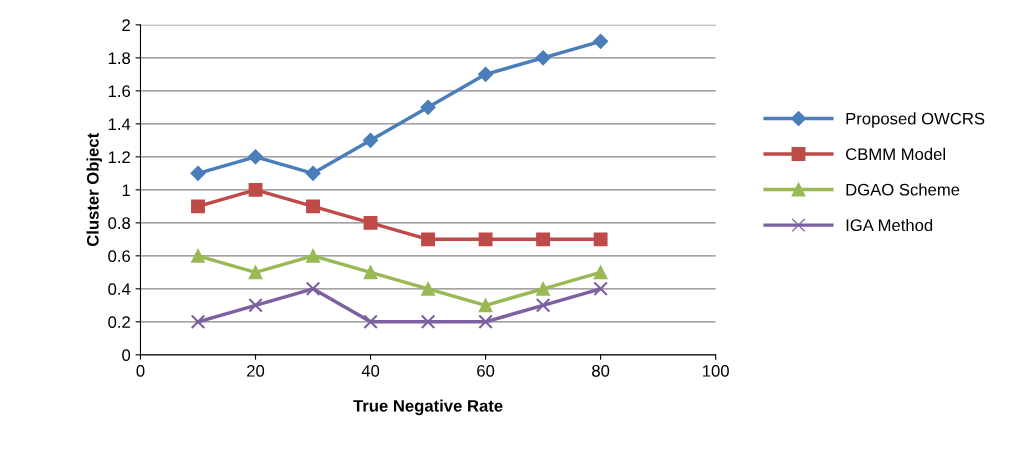 The image size is (1018, 452). Describe the element at coordinates (140, 370) in the screenshot. I see `x-tick-label: 0` at that location.